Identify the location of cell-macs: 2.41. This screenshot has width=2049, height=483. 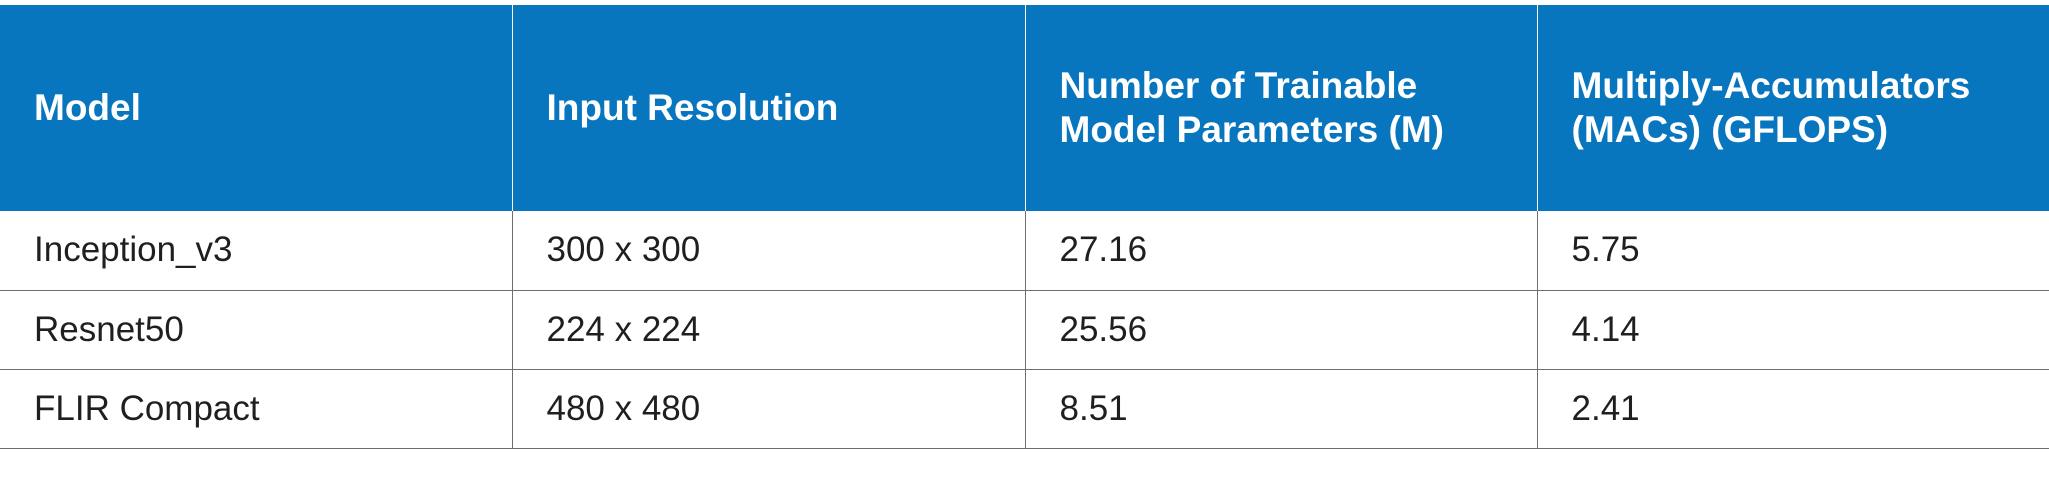
(1793, 409).